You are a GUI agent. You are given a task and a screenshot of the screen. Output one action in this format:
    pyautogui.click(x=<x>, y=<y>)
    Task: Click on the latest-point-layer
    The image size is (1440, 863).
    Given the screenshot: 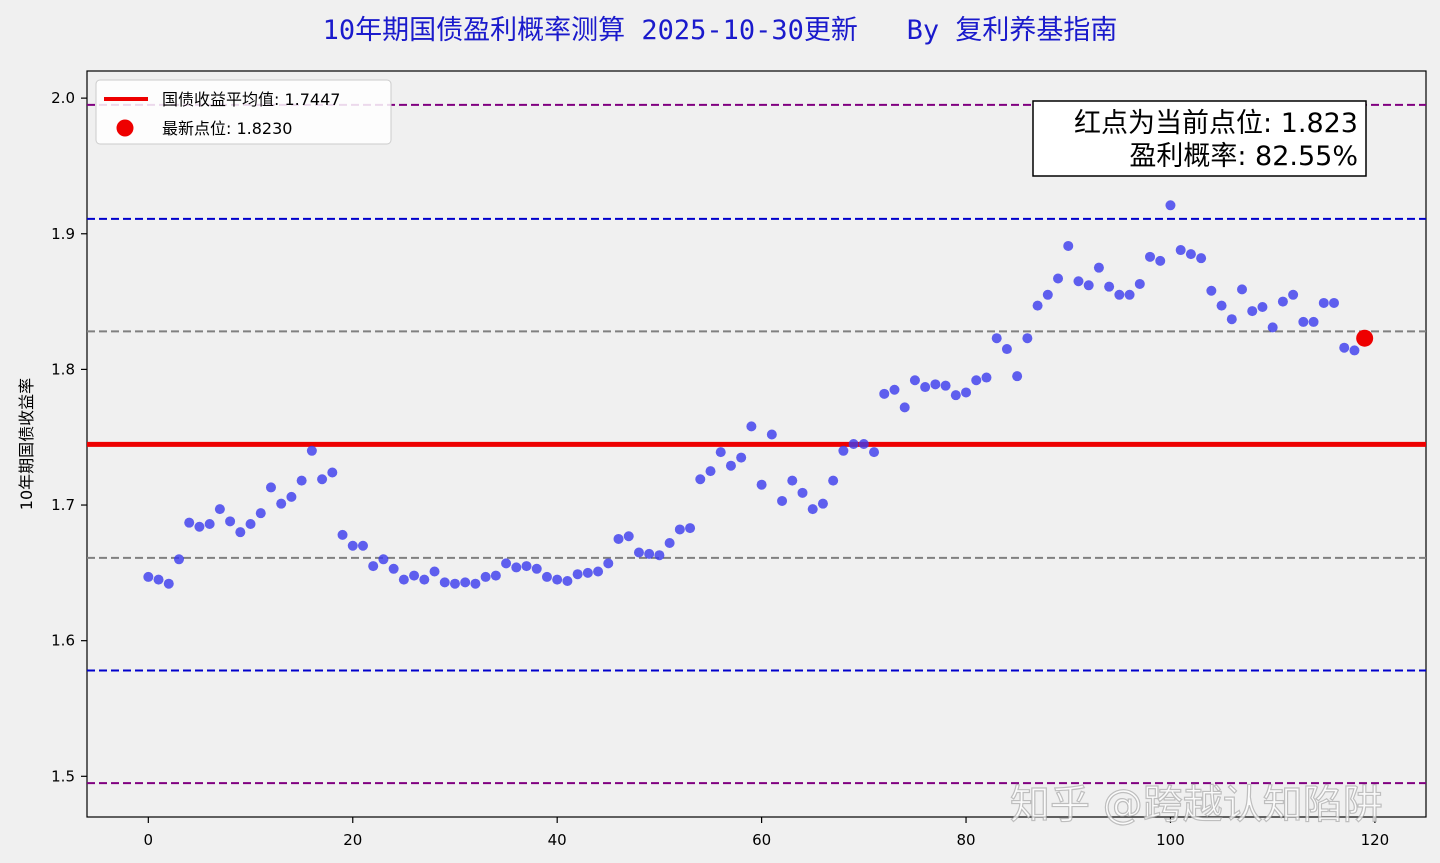 What is the action you would take?
    pyautogui.click(x=1365, y=338)
    